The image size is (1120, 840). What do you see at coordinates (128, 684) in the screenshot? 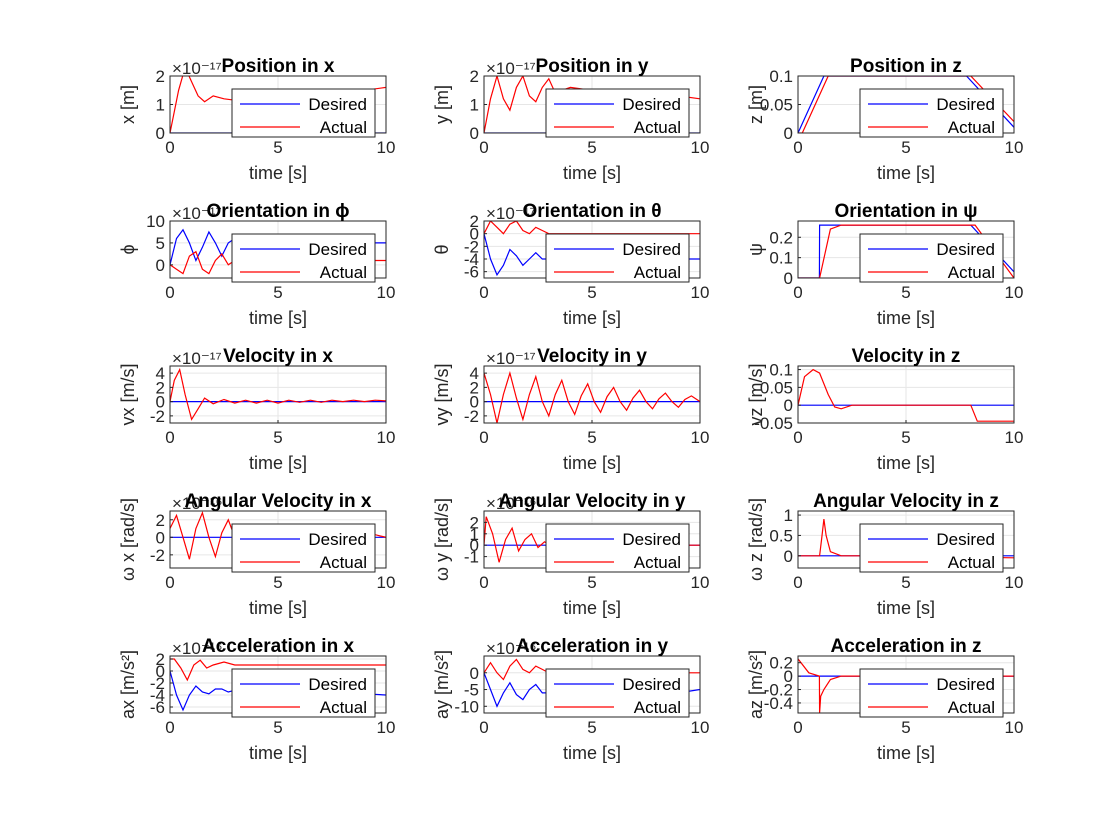
I see `y-axis-label: ax [m/s²]` at bounding box center [128, 684].